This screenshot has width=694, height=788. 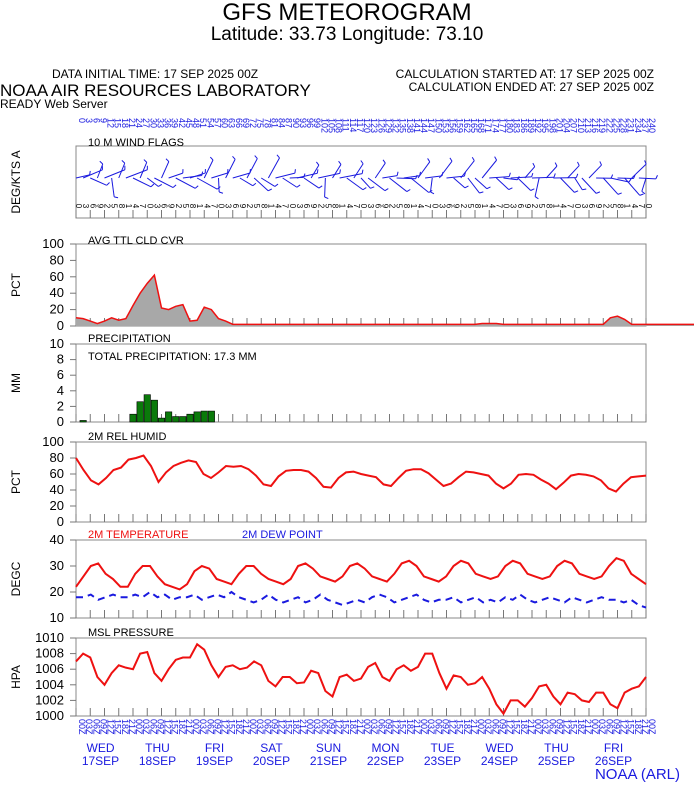 What do you see at coordinates (442, 761) in the screenshot?
I see `date-label: 23SEP` at bounding box center [442, 761].